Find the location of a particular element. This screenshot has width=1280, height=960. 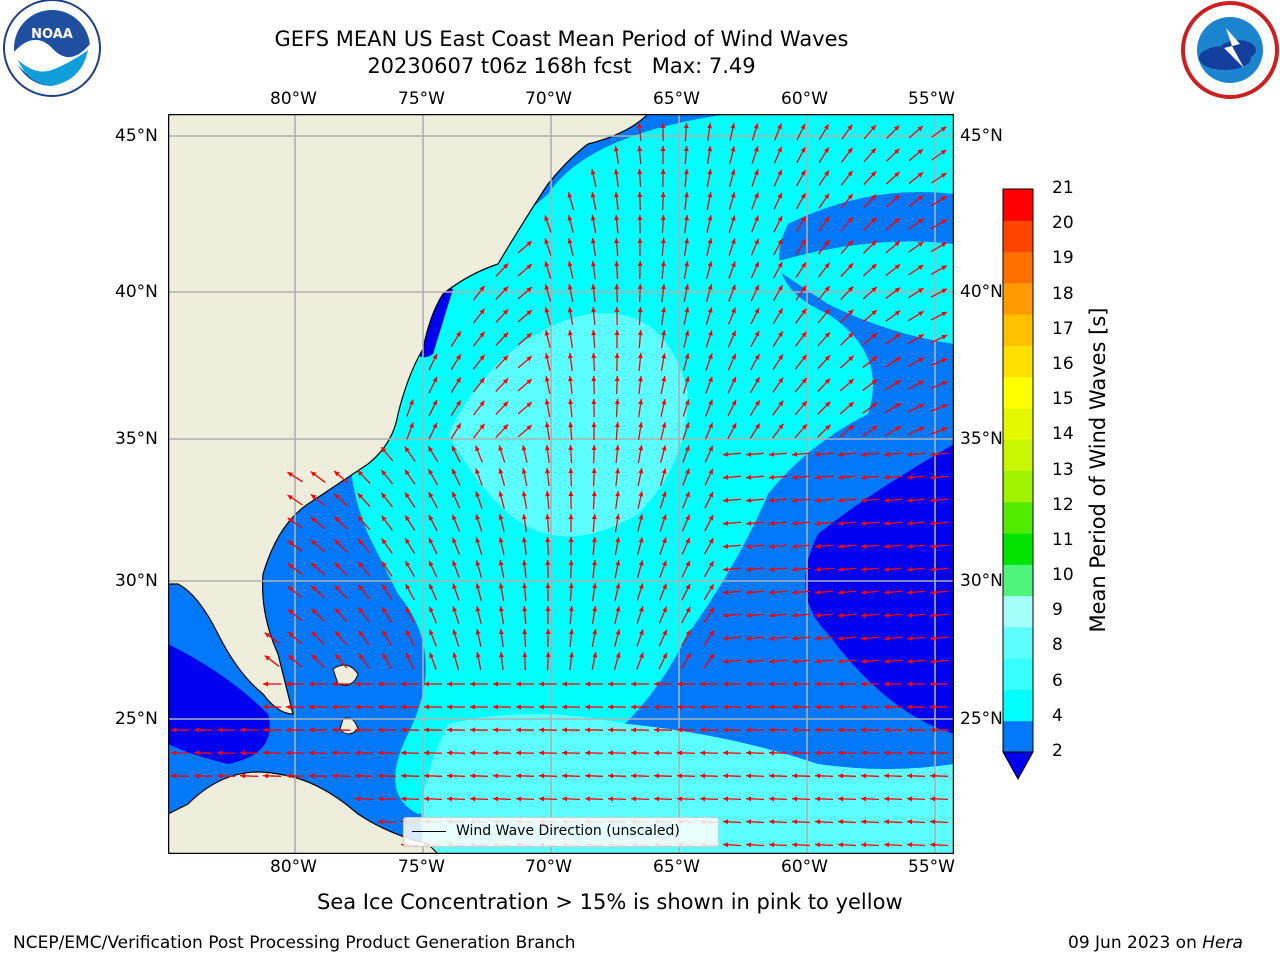

period-zone-0-2-gulf is located at coordinates (219, 704).